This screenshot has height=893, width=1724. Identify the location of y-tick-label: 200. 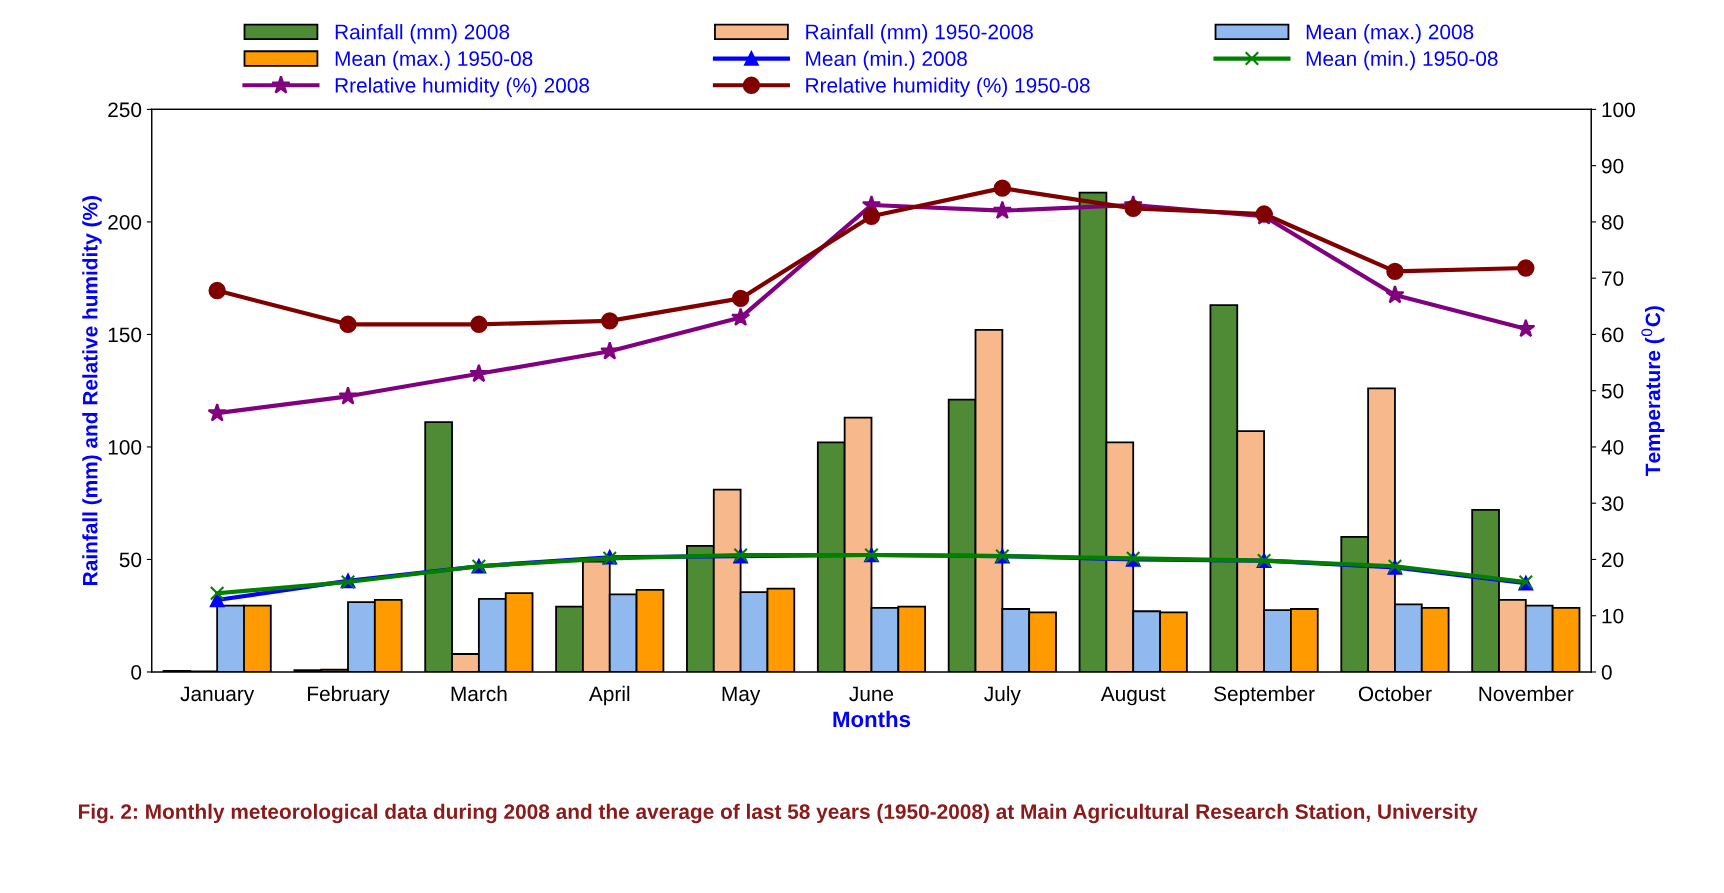
(125, 222).